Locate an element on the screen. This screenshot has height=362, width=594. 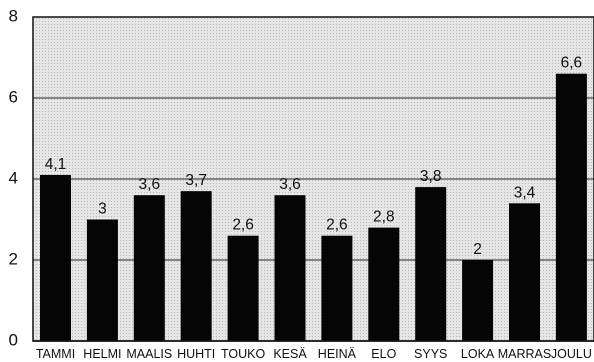
value-label: 4,1 is located at coordinates (56, 164).